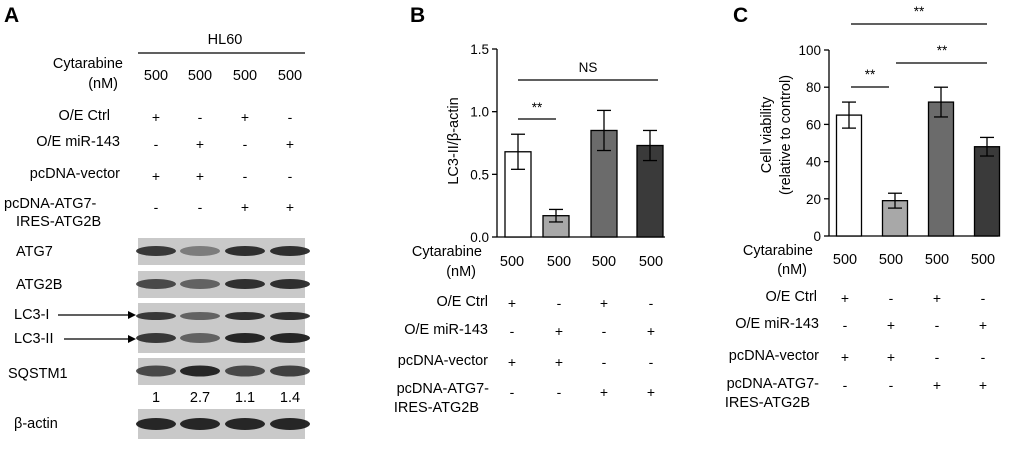  I want to click on b-row-vector-sign-3: -, so click(604, 362).